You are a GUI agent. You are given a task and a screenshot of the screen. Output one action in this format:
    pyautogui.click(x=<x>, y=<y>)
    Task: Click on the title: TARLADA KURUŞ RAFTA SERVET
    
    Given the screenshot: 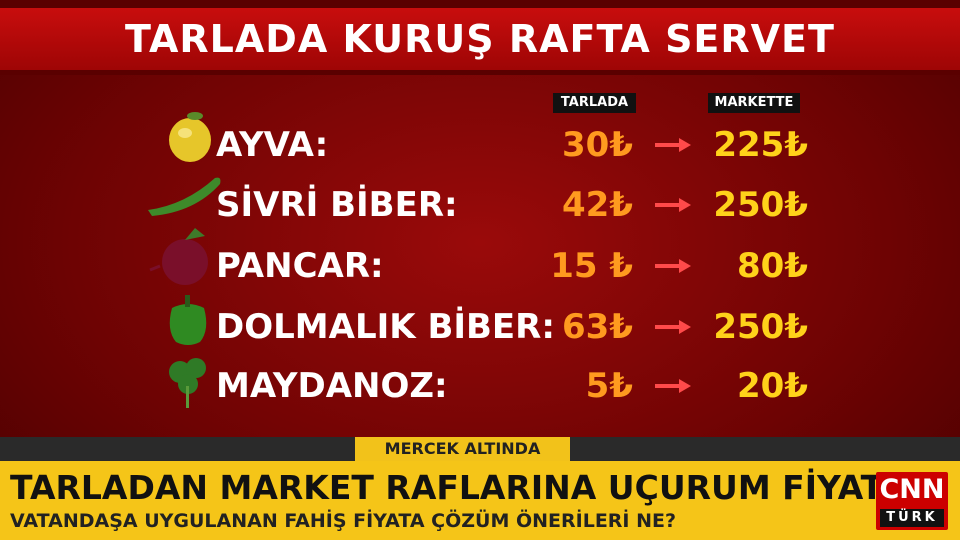 What is the action you would take?
    pyautogui.click(x=480, y=39)
    